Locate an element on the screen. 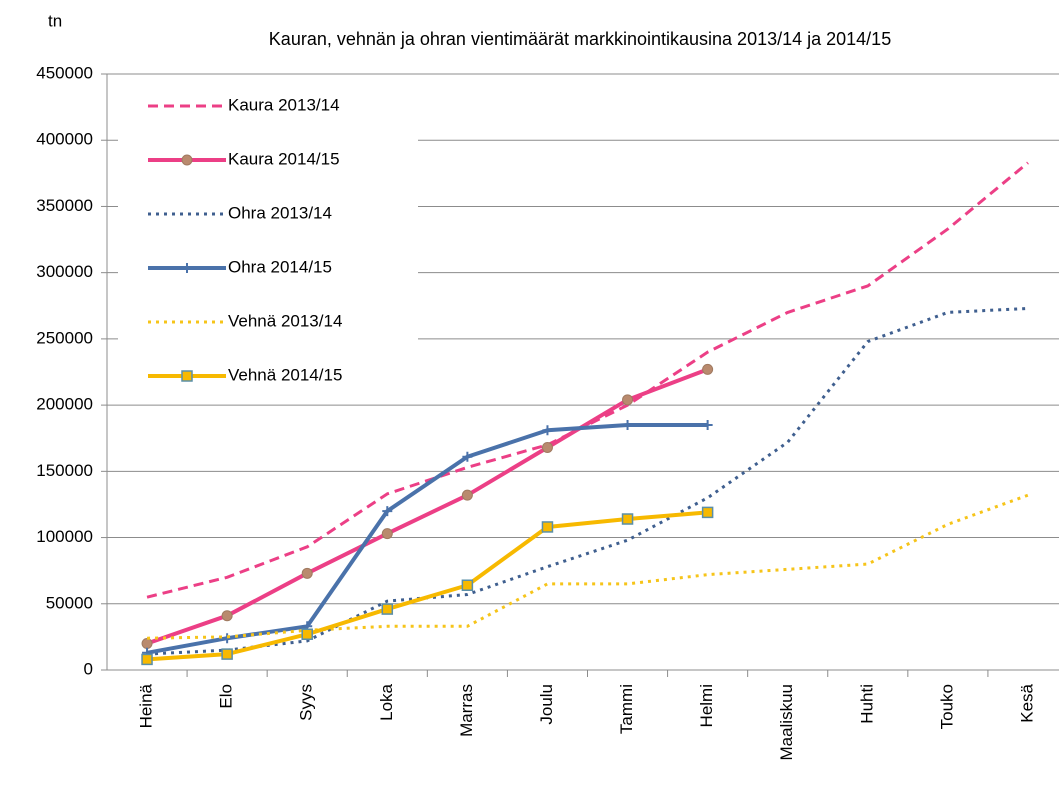 Image resolution: width=1059 pixels, height=793 pixels. legend-label: Kaura 2014/15 is located at coordinates (284, 158).